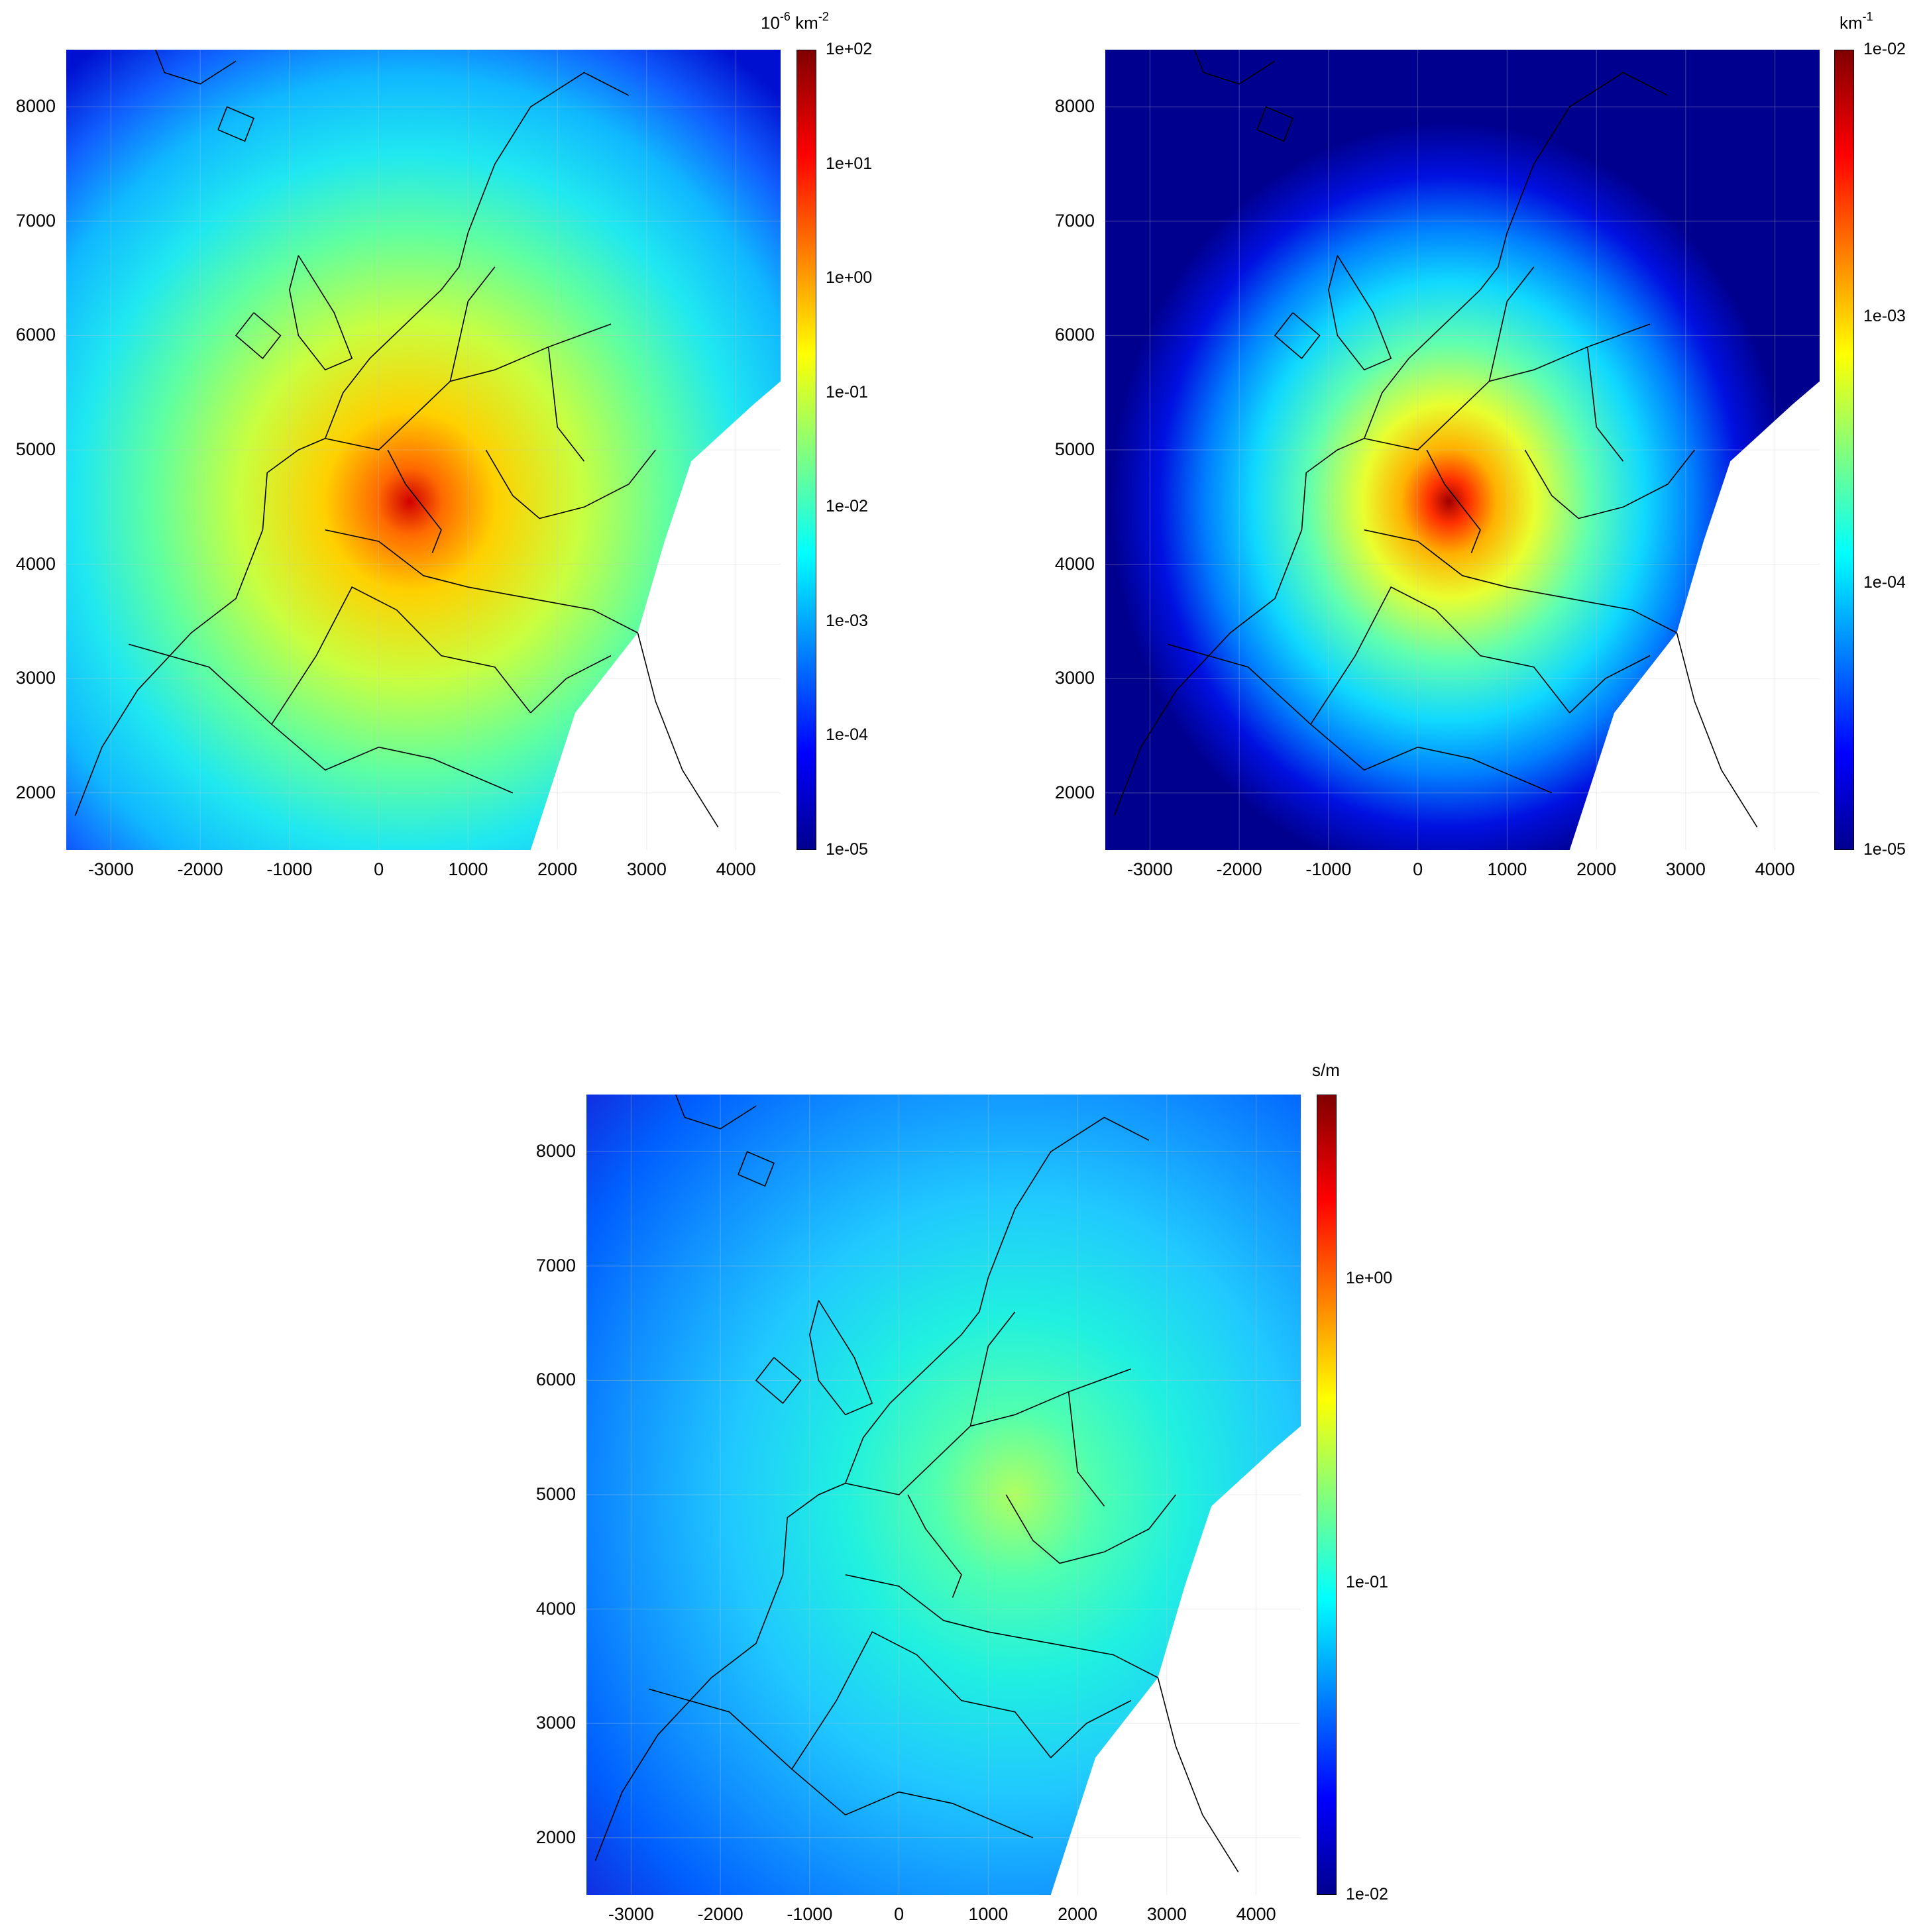 Image resolution: width=1923 pixels, height=1932 pixels. I want to click on colorbar-tick-label: 1e-01, so click(1367, 1581).